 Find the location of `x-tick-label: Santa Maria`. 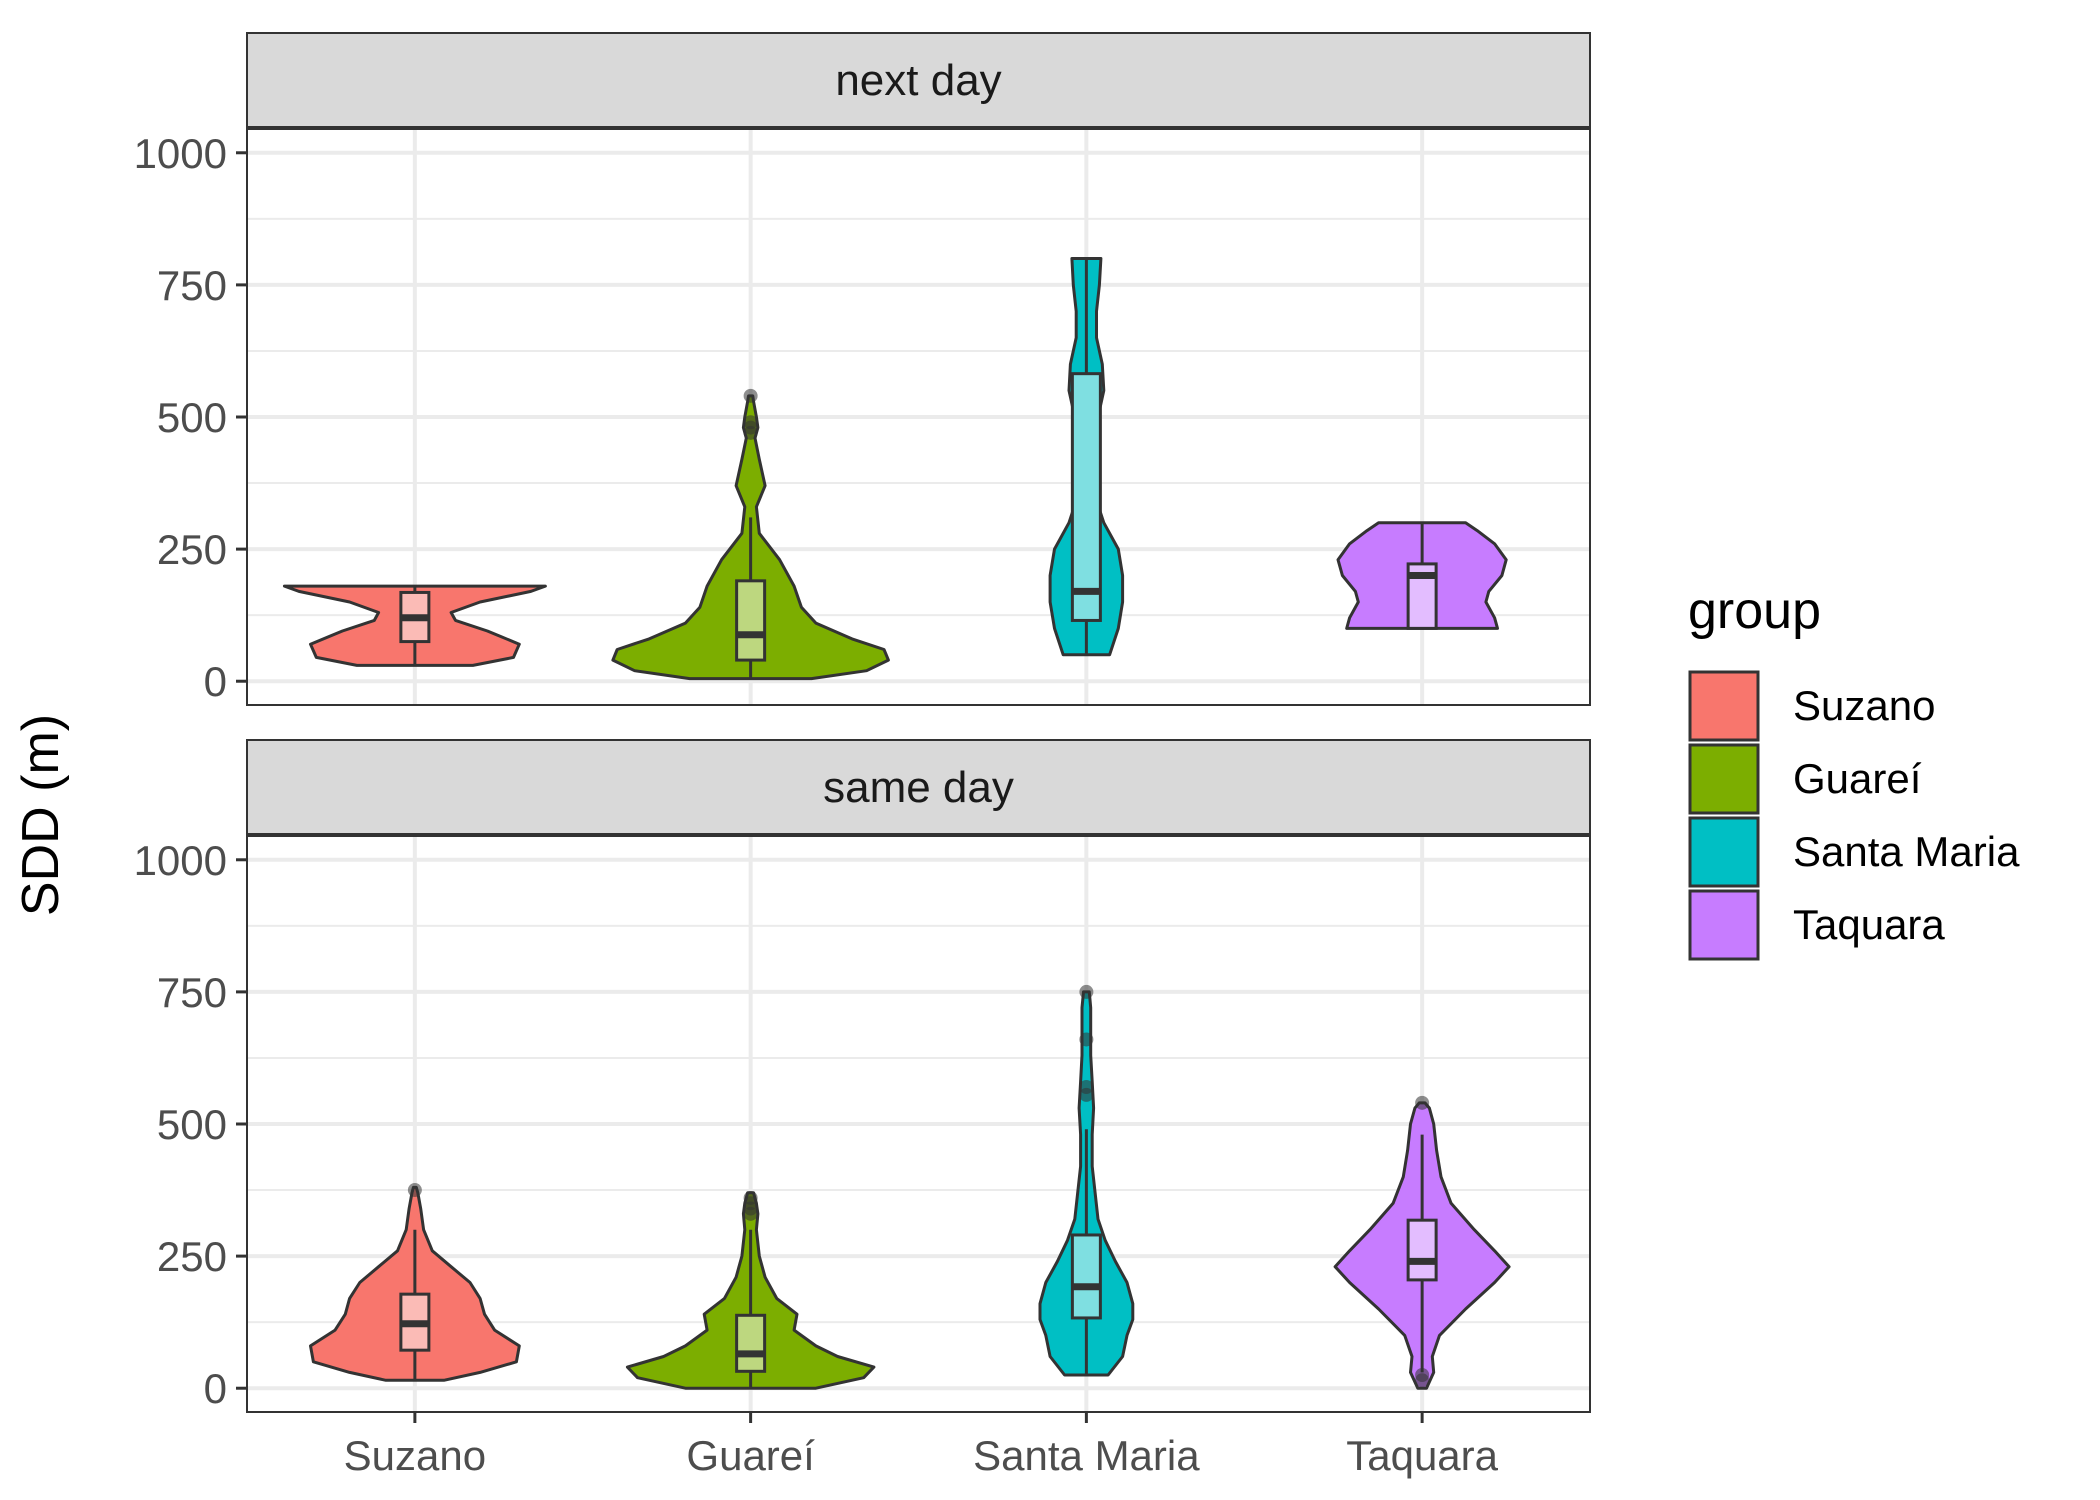

x-tick-label: Santa Maria is located at coordinates (1086, 1455).